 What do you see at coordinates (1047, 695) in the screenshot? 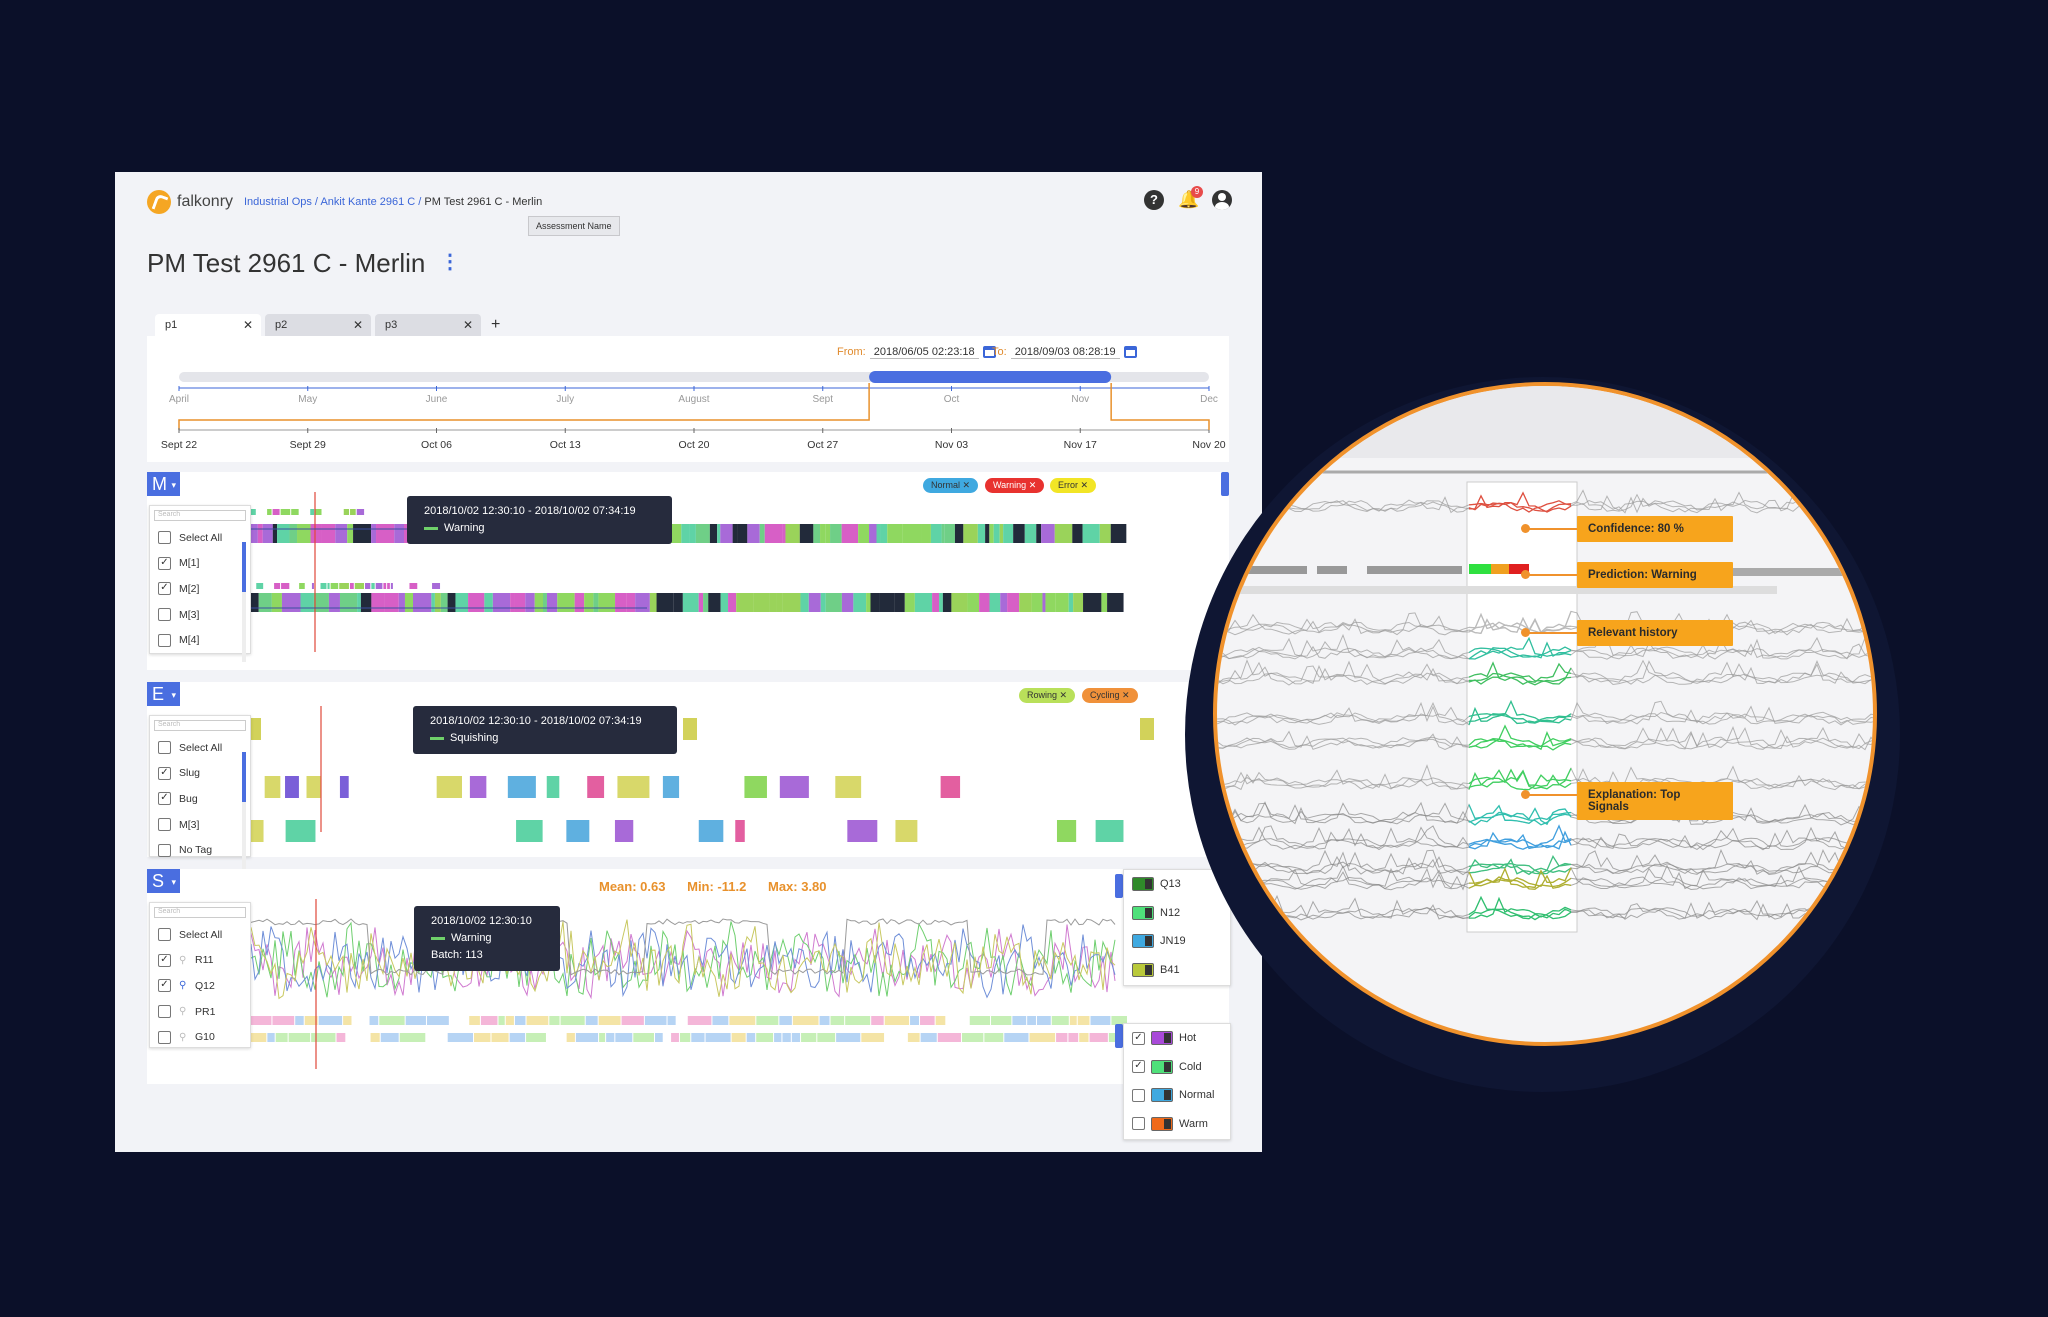
I see `chip-rowing: Rowing ✕` at bounding box center [1047, 695].